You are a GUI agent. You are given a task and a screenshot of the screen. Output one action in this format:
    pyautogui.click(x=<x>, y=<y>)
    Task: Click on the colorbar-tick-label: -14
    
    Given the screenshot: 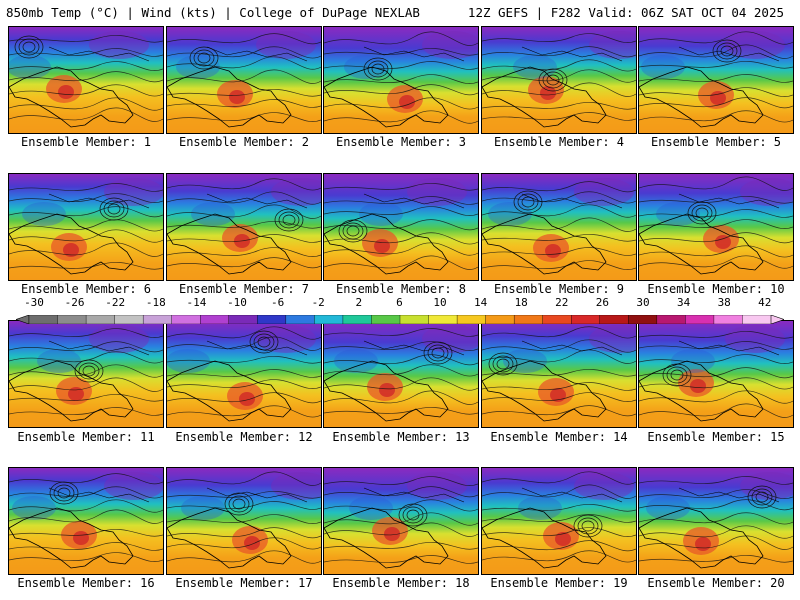 What is the action you would take?
    pyautogui.click(x=196, y=302)
    